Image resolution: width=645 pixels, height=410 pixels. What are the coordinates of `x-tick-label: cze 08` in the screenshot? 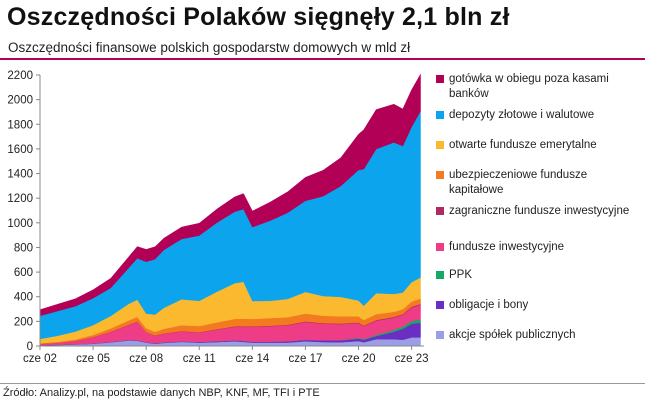 It's located at (146, 359).